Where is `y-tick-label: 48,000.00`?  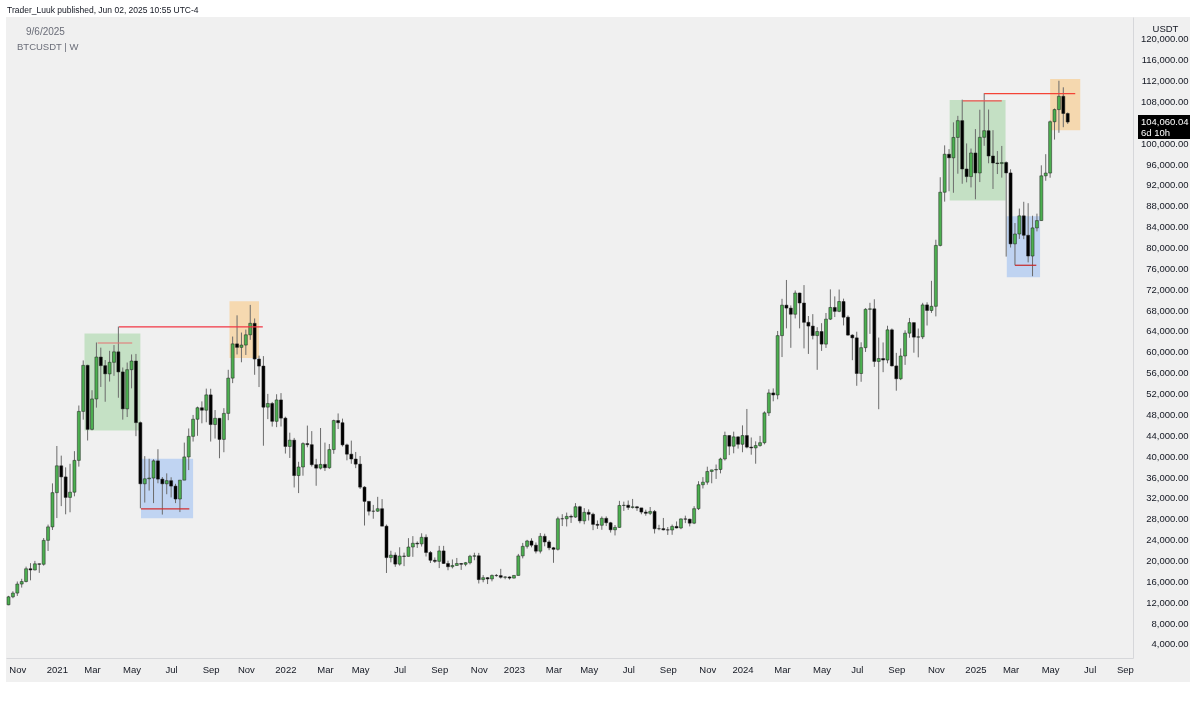
y-tick-label: 48,000.00 is located at coordinates (1167, 414).